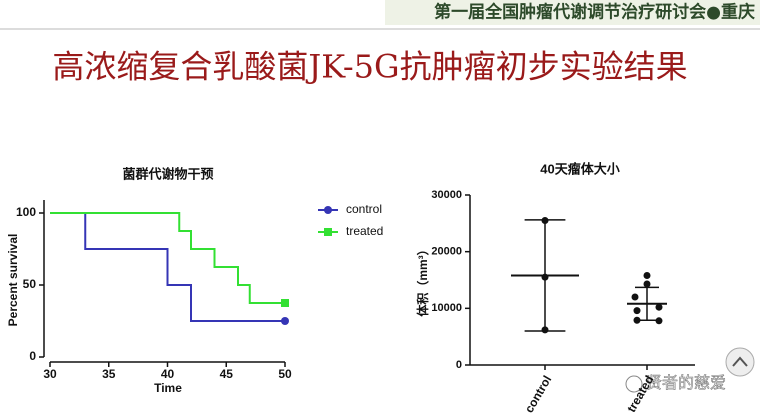 The height and width of the screenshot is (418, 760). What do you see at coordinates (640, 394) in the screenshot?
I see `x-tick-label: treated` at bounding box center [640, 394].